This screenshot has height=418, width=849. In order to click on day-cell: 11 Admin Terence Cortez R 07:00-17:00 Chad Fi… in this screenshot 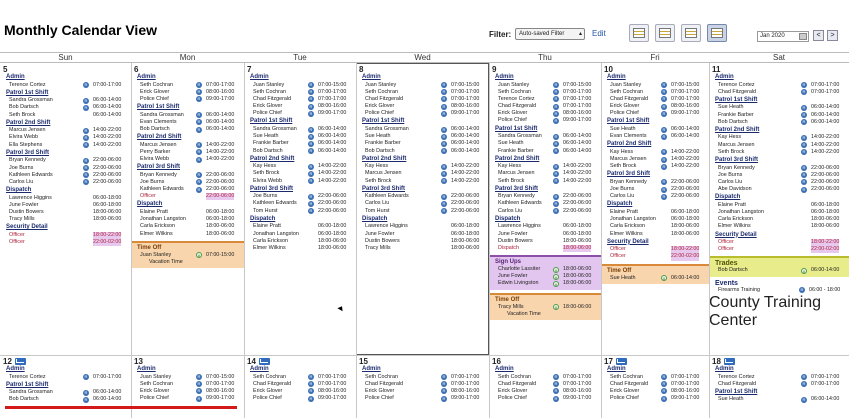, I will do `click(779, 209)`.